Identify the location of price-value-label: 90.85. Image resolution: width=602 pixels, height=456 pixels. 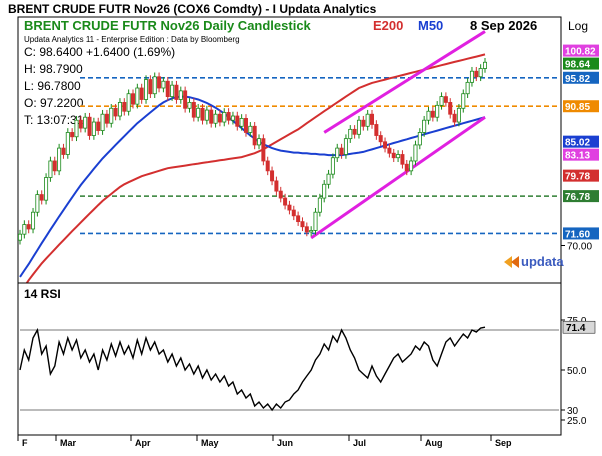
(577, 107).